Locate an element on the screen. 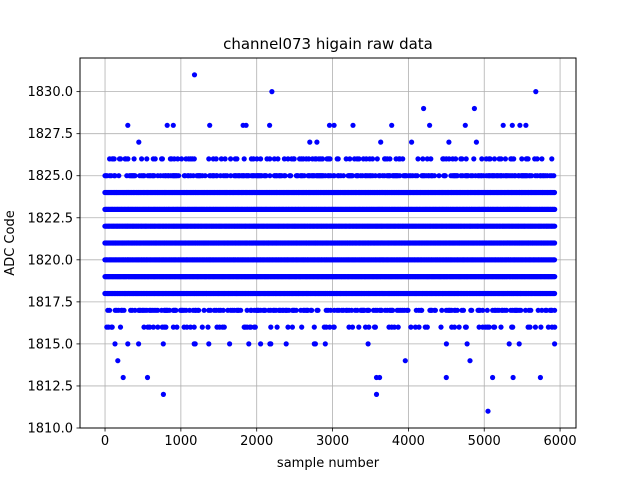  y-tick-label: 1815.0 is located at coordinates (51, 344).